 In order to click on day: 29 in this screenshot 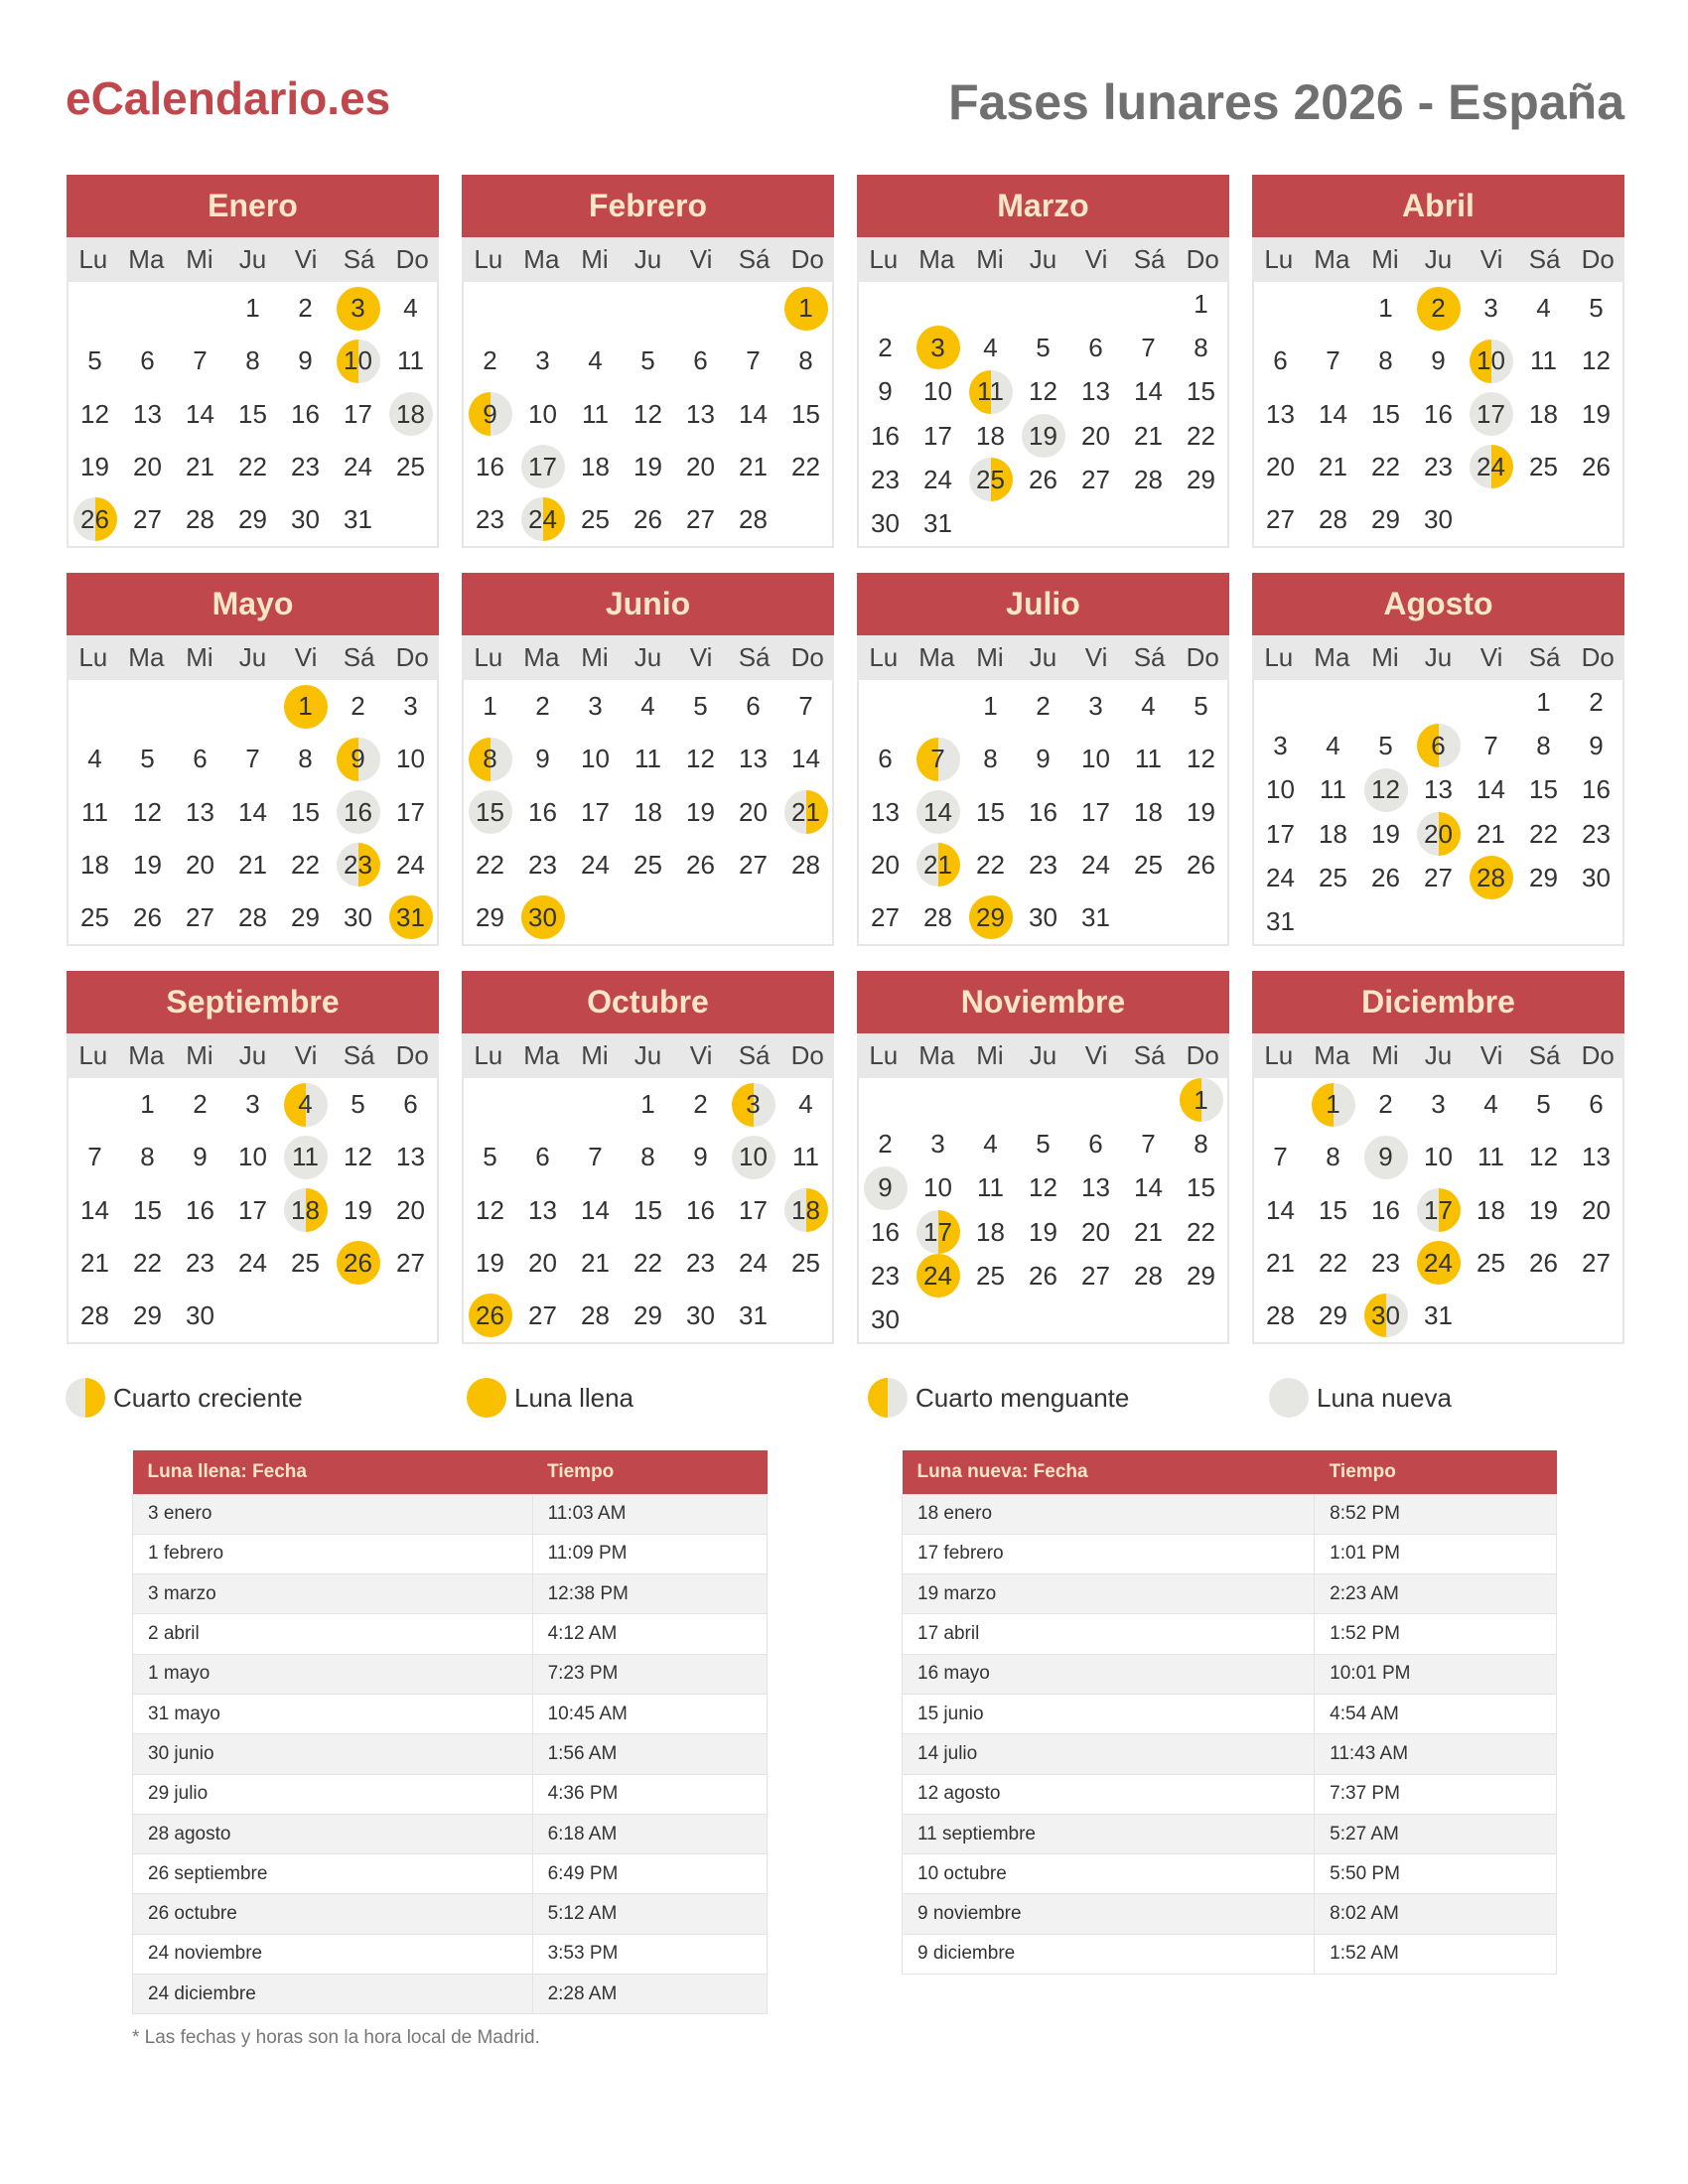, I will do `click(147, 1314)`.